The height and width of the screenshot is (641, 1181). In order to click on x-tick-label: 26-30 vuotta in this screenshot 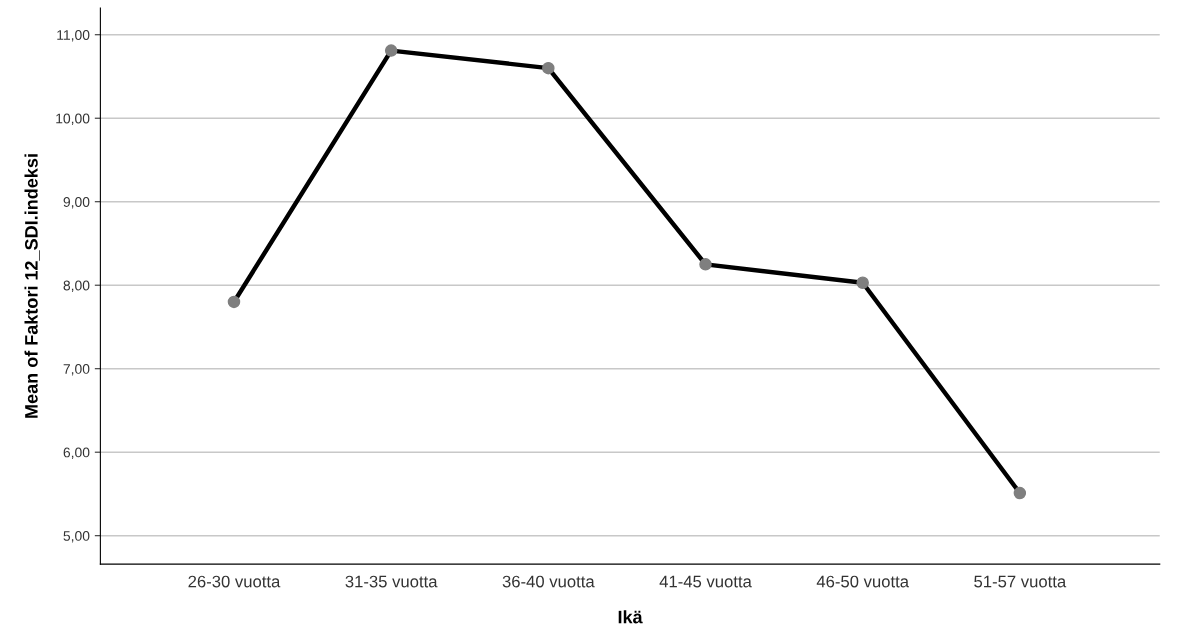, I will do `click(234, 581)`.